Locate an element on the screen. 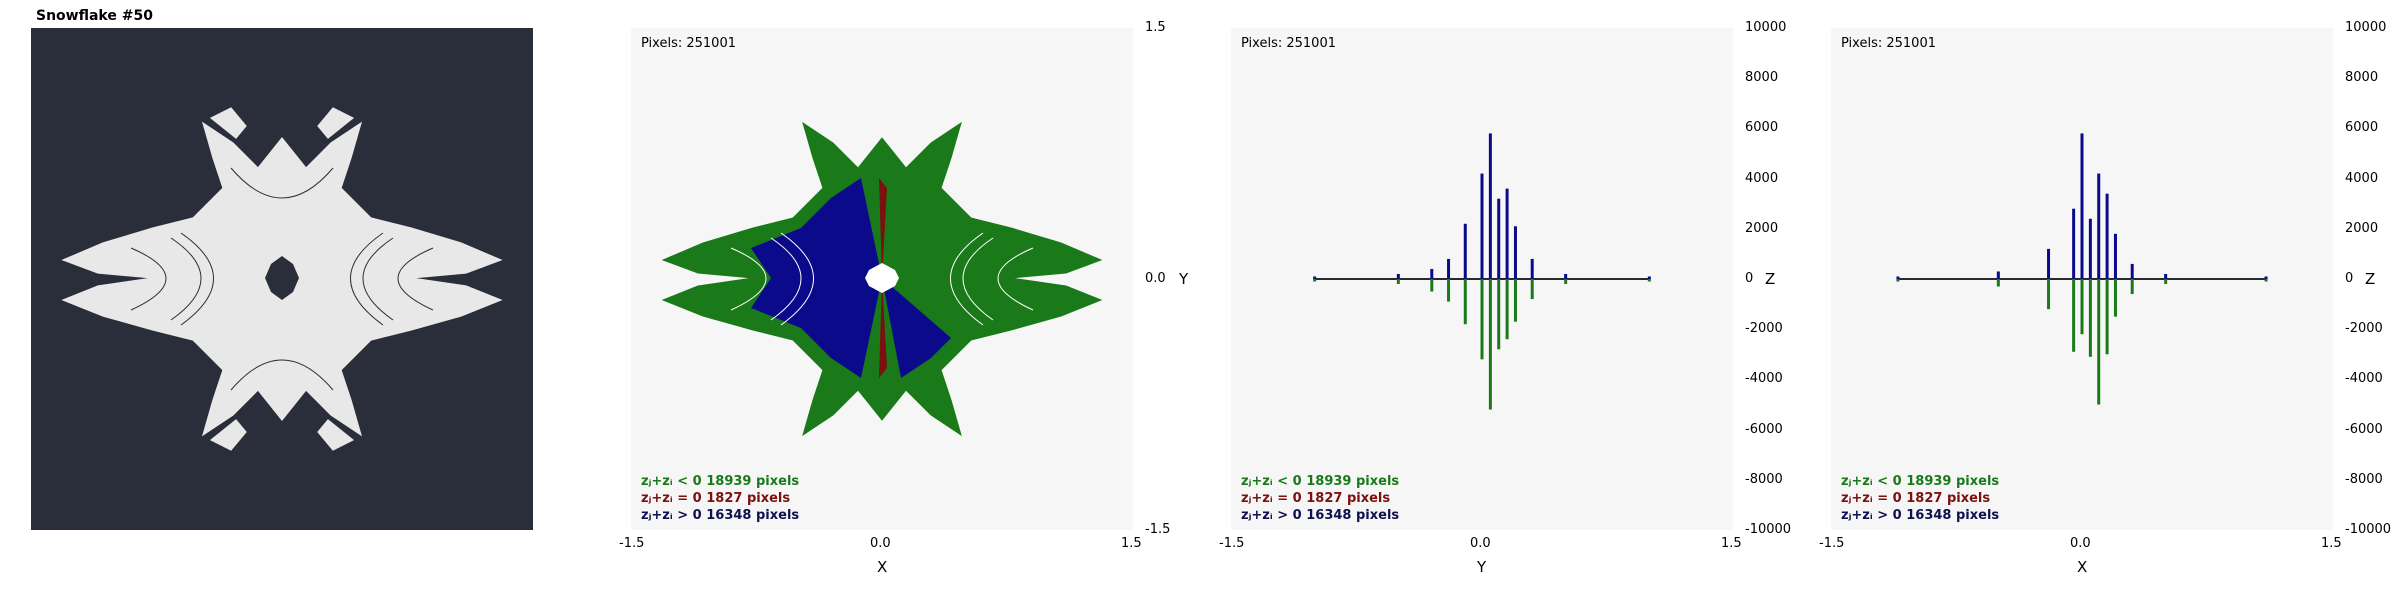 This screenshot has height=600, width=2400. xy-plot-svg is located at coordinates (882, 279).